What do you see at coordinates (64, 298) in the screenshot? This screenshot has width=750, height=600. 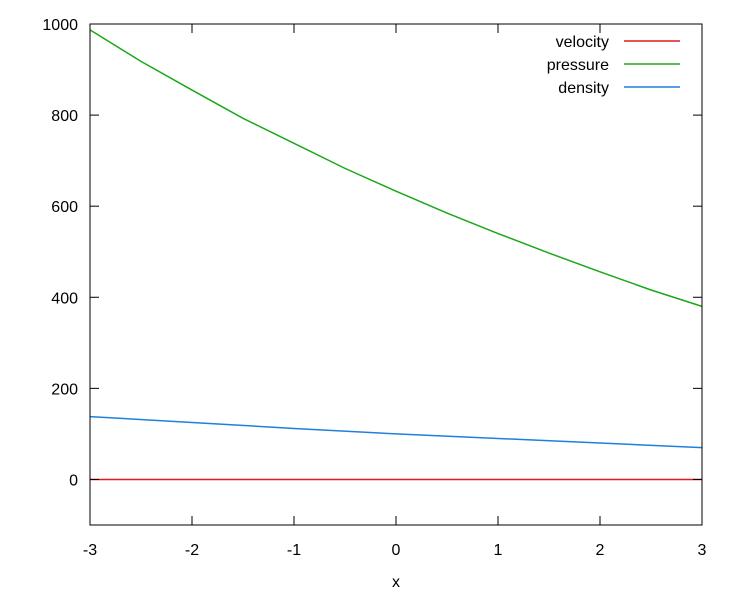 I see `y-tick-label: 400` at bounding box center [64, 298].